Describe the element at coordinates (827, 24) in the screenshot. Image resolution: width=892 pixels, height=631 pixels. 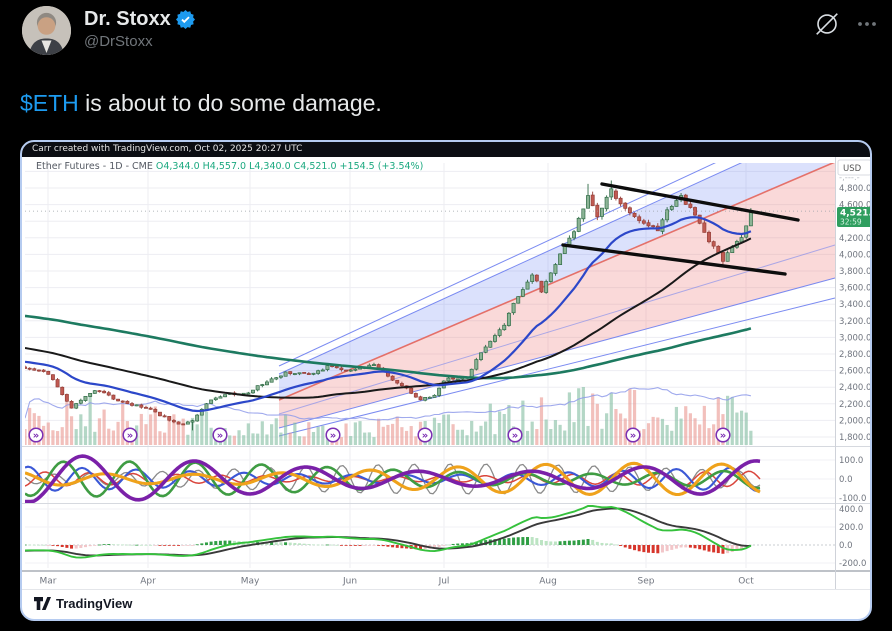
I see `grok-icon` at that location.